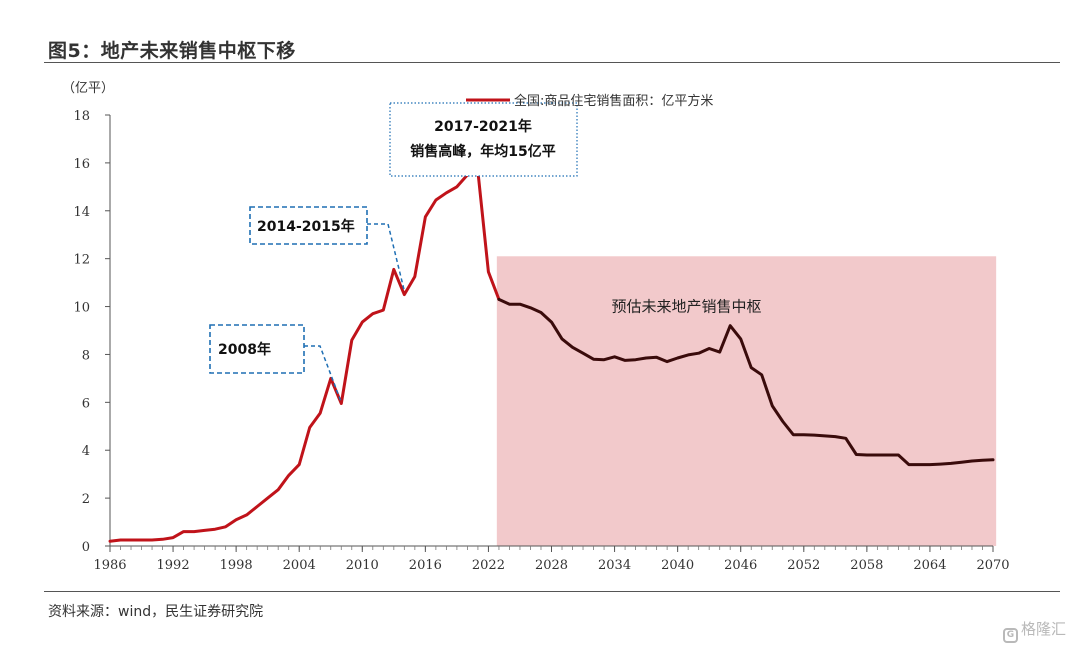 The height and width of the screenshot is (645, 1080). I want to click on y-tick-label: 4, so click(86, 451).